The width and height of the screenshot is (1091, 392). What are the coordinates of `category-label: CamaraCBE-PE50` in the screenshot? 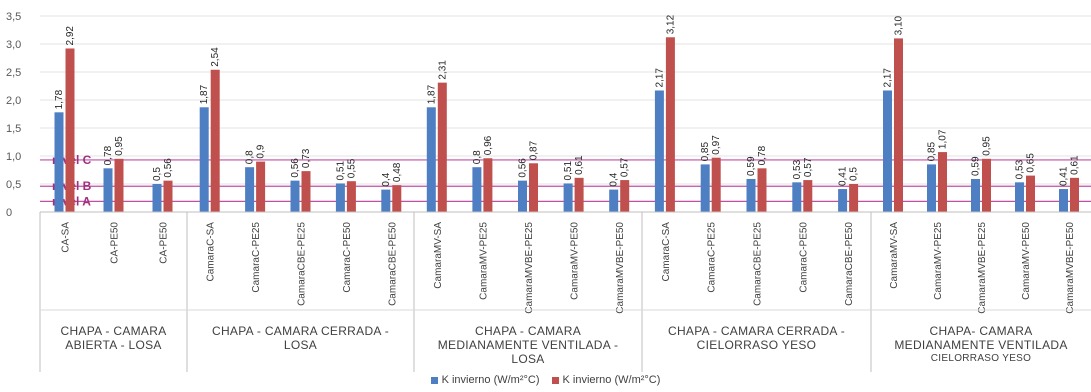 It's located at (392, 264).